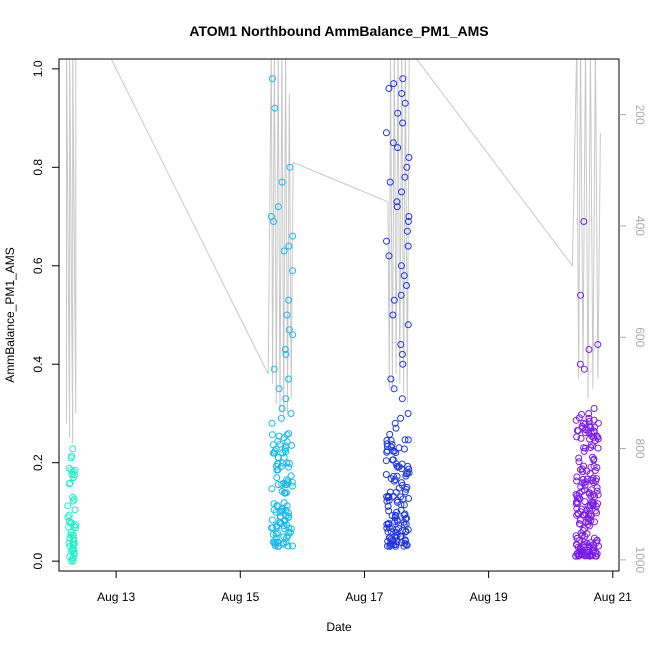 The width and height of the screenshot is (650, 650). What do you see at coordinates (640, 226) in the screenshot?
I see `right-tick-label: 400` at bounding box center [640, 226].